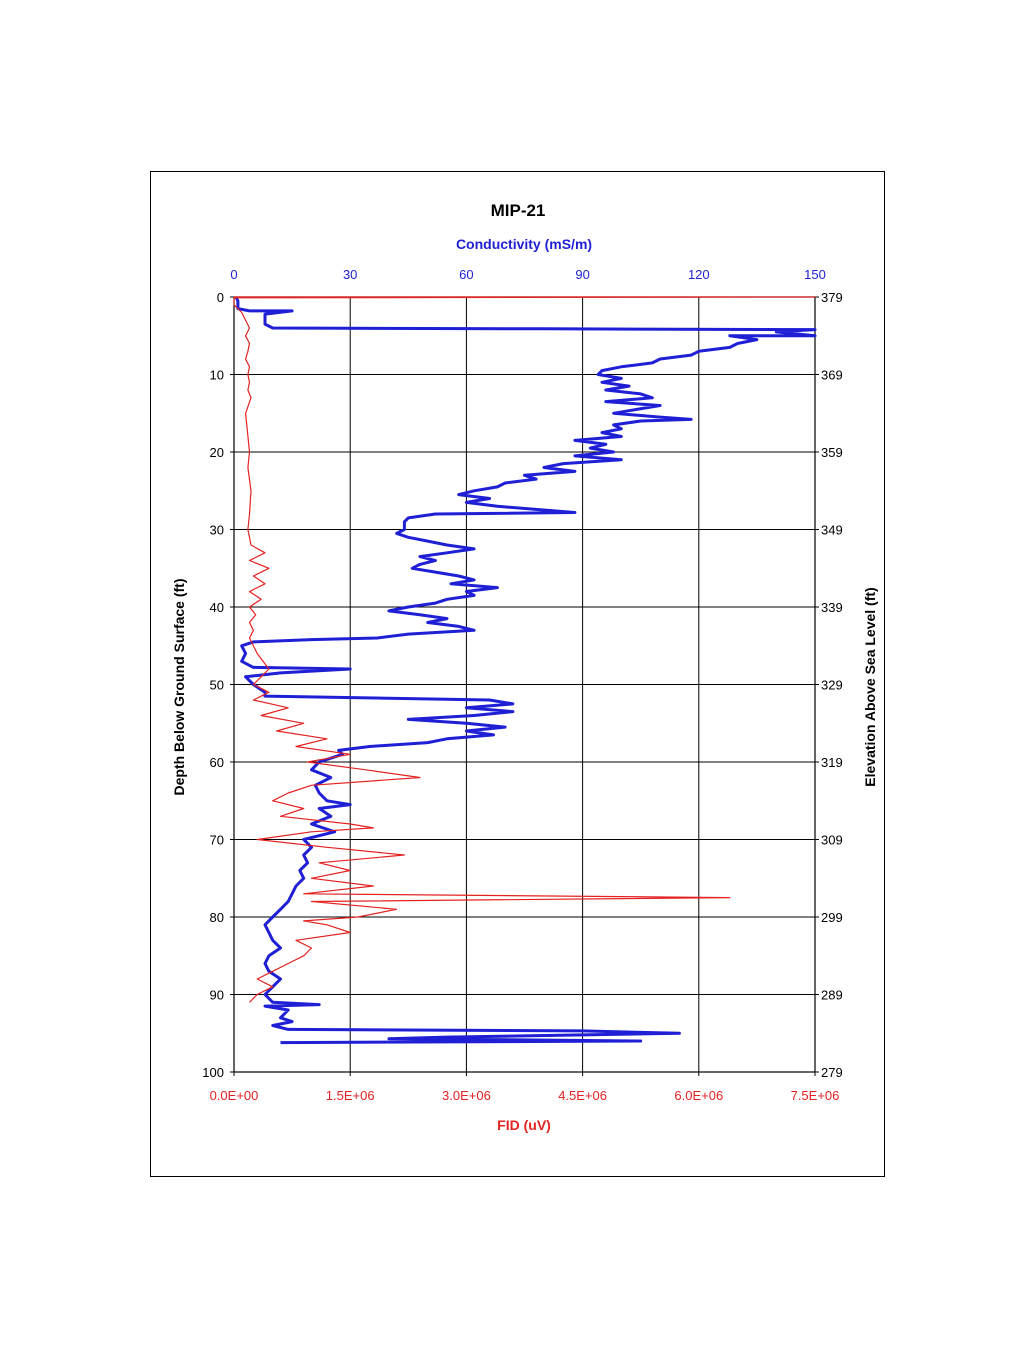 This screenshot has width=1024, height=1365. I want to click on right-tick-label: 359, so click(832, 452).